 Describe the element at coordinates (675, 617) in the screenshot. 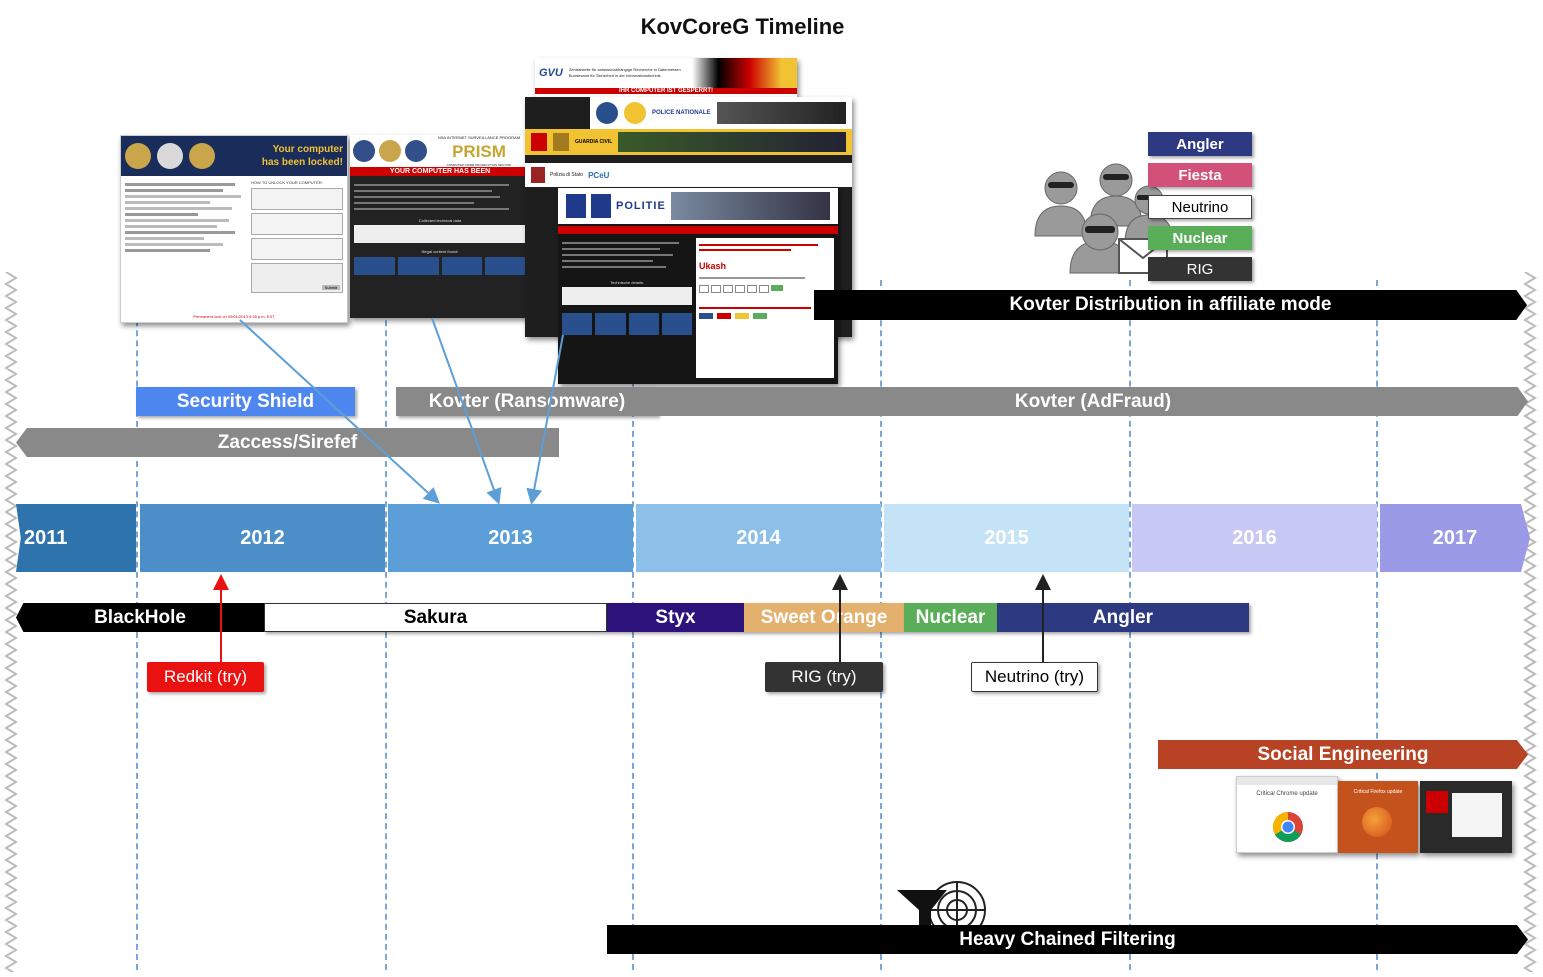

I see `styx-bar: Styx` at that location.